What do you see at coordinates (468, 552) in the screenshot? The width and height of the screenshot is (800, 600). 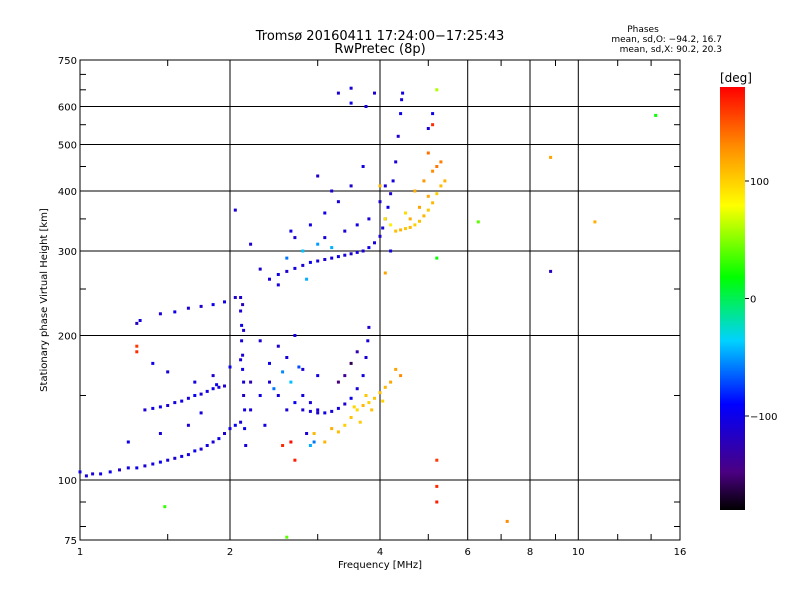 I see `x-tick-label: 6` at bounding box center [468, 552].